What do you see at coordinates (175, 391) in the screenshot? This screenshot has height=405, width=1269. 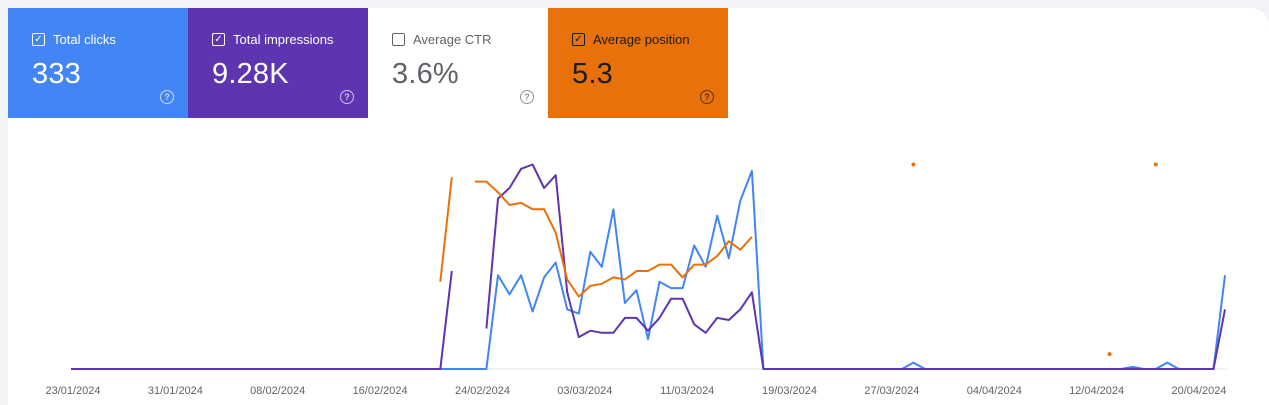 I see `x-tick-label: 31/01/2024` at bounding box center [175, 391].